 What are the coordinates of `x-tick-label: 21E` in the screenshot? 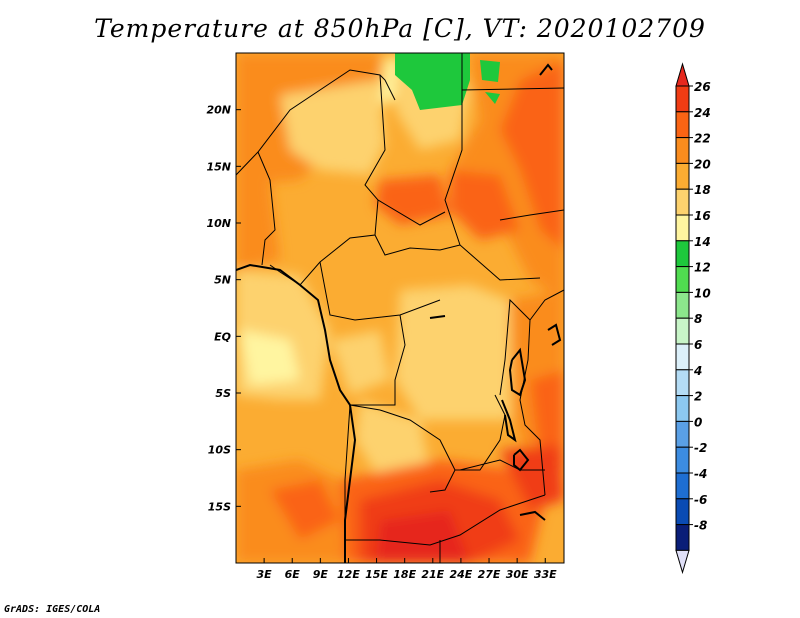 It's located at (432, 574).